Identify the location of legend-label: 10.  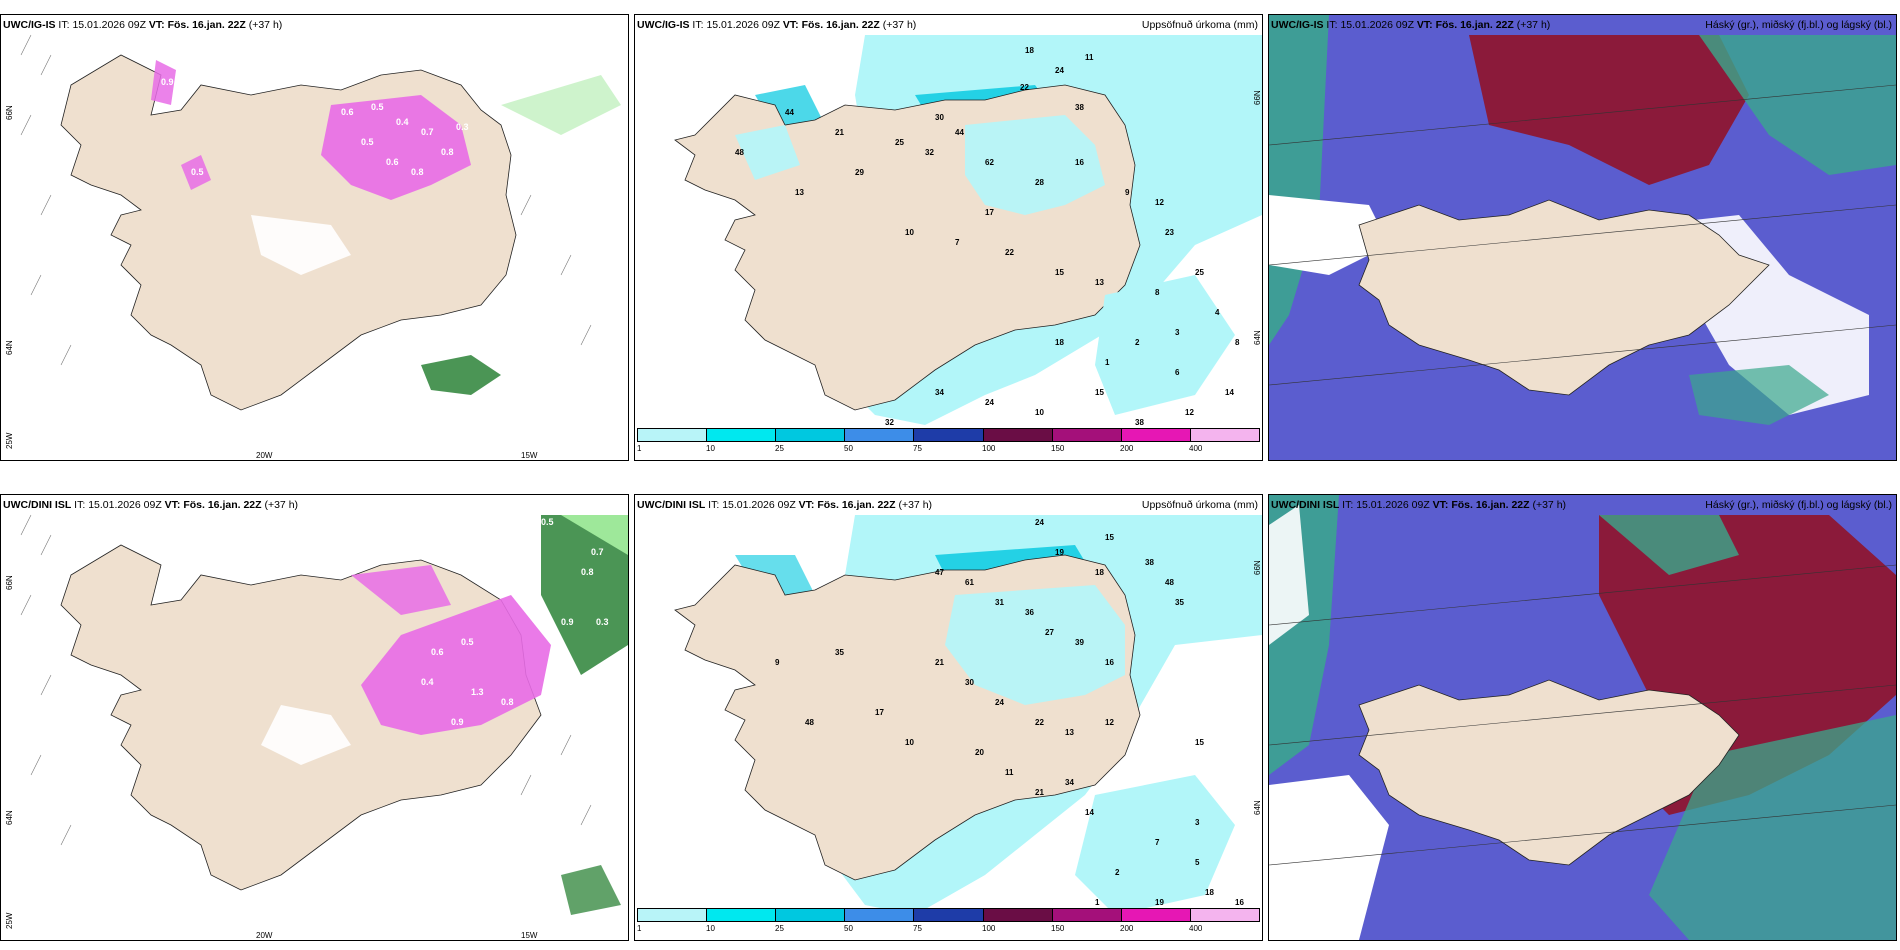
(710, 448).